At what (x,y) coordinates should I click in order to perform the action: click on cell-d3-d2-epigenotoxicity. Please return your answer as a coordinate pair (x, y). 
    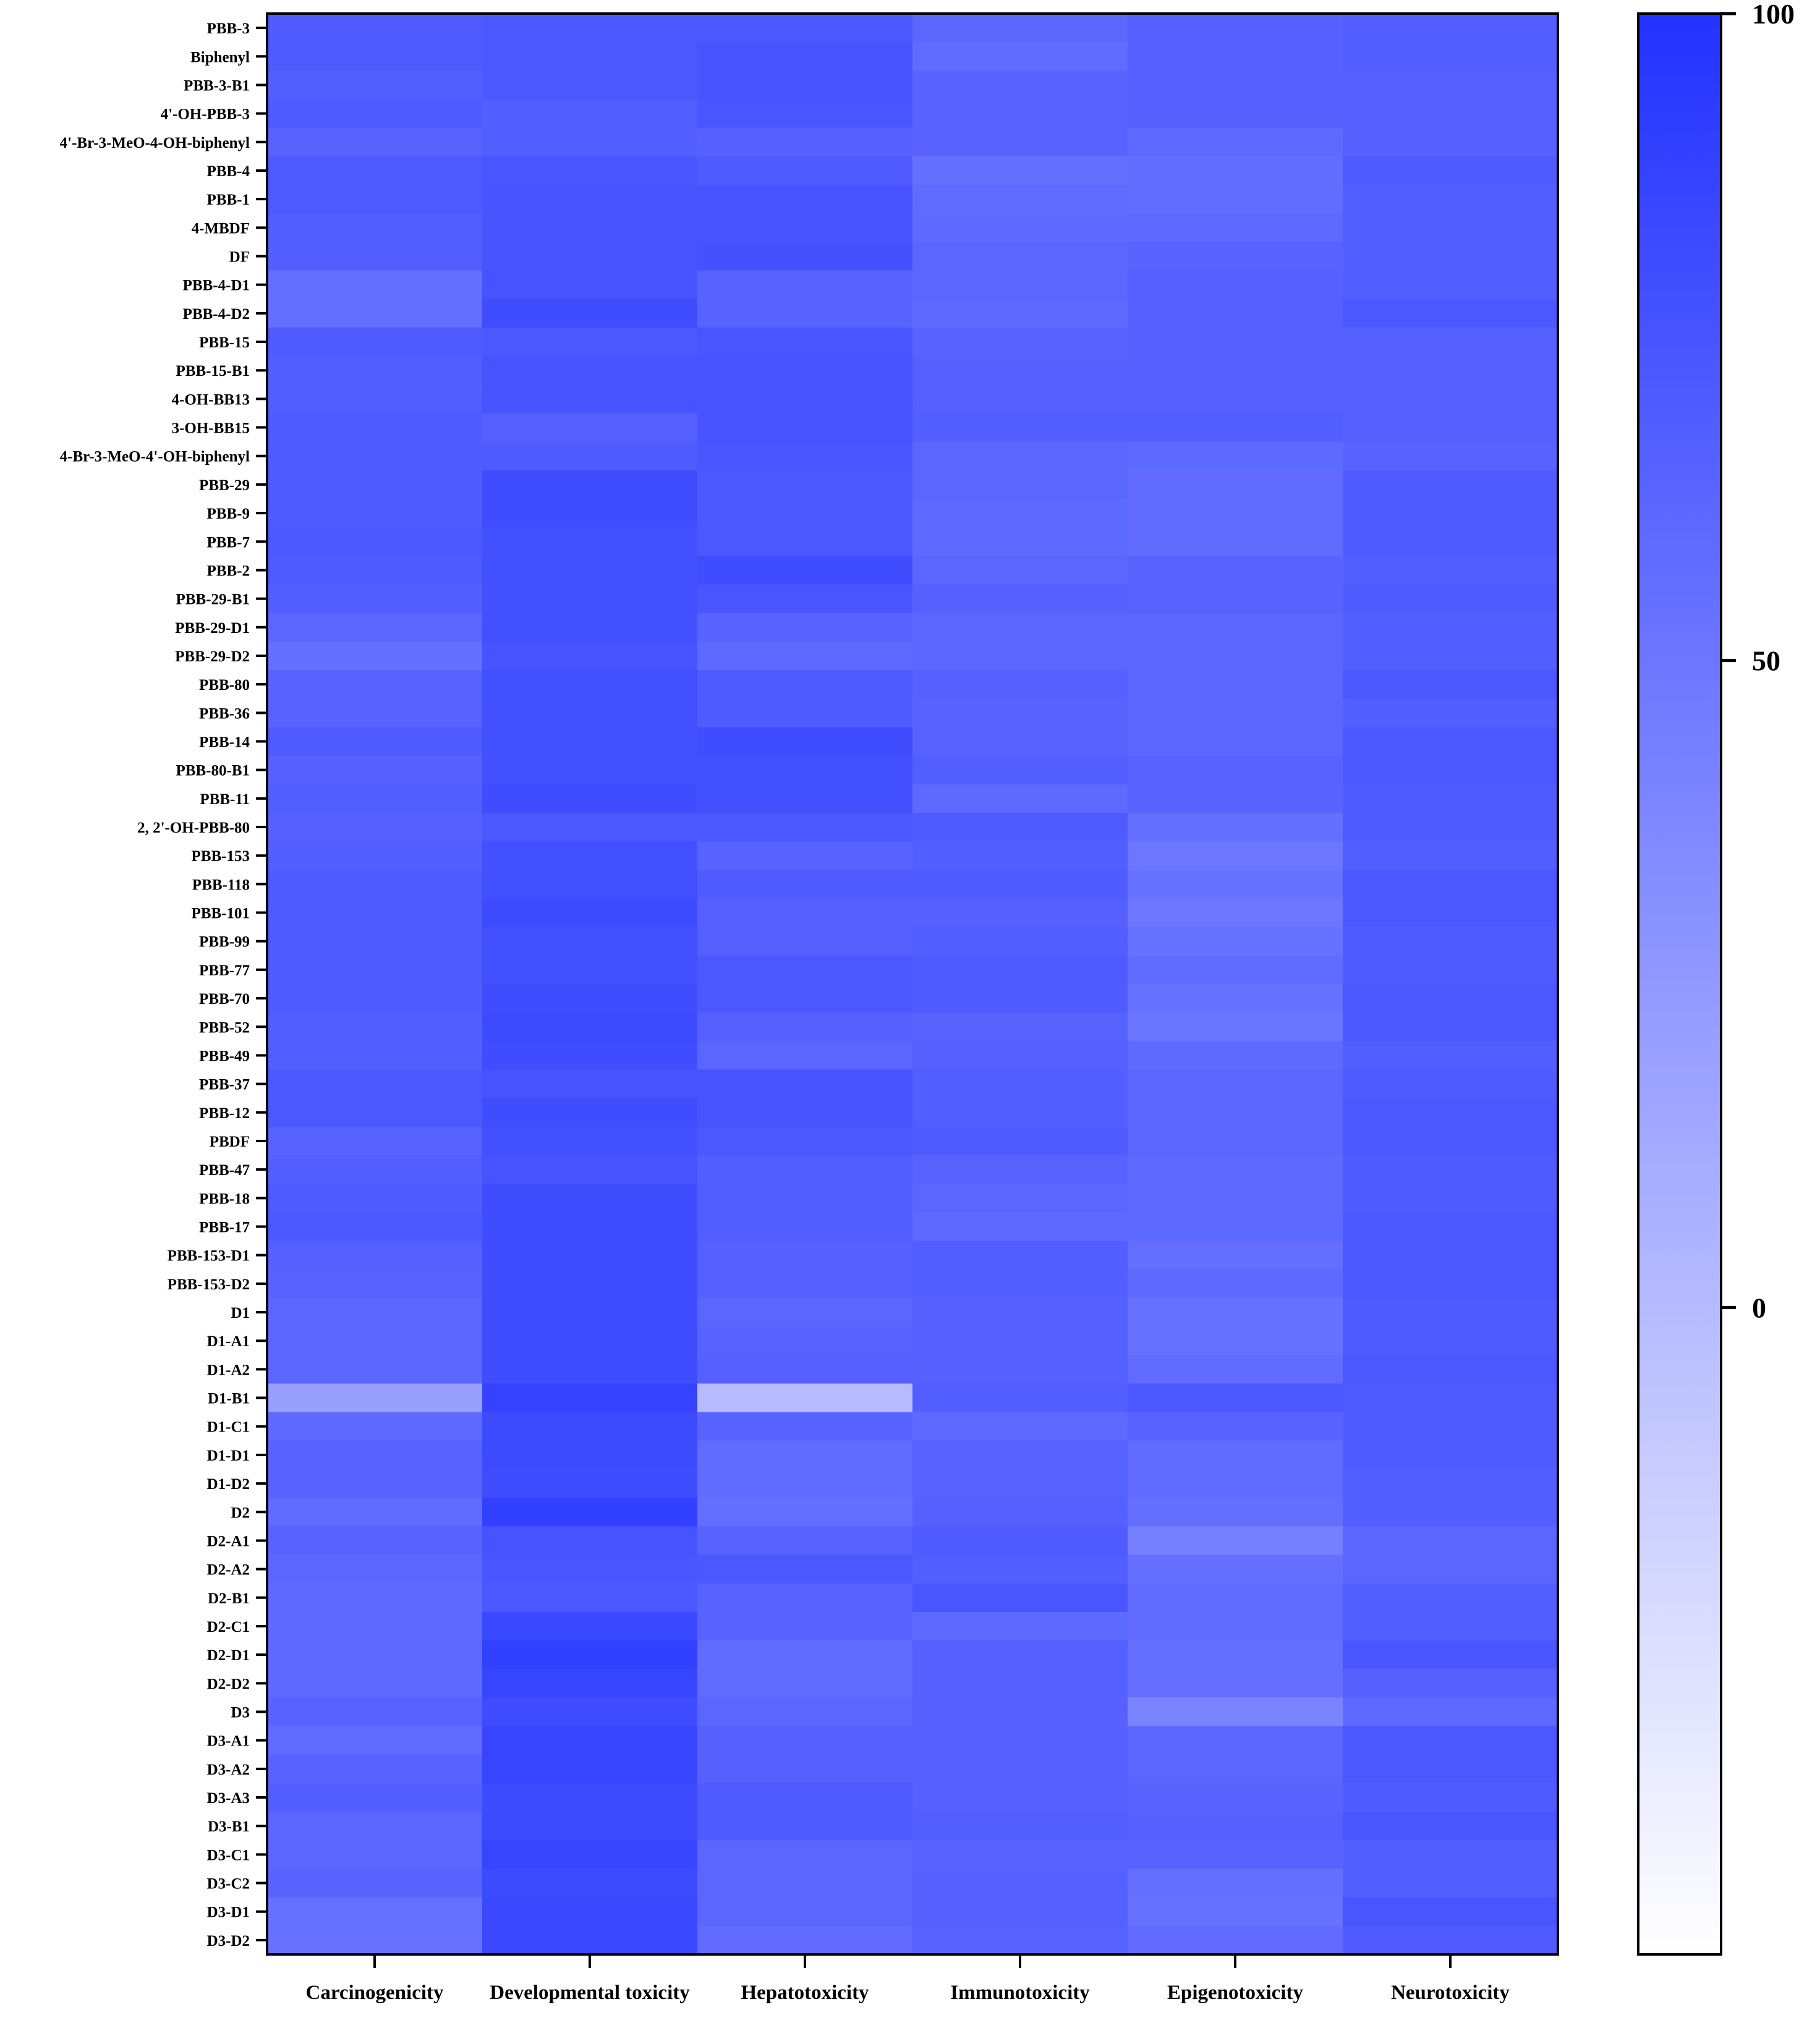
    Looking at the image, I should click on (1236, 1940).